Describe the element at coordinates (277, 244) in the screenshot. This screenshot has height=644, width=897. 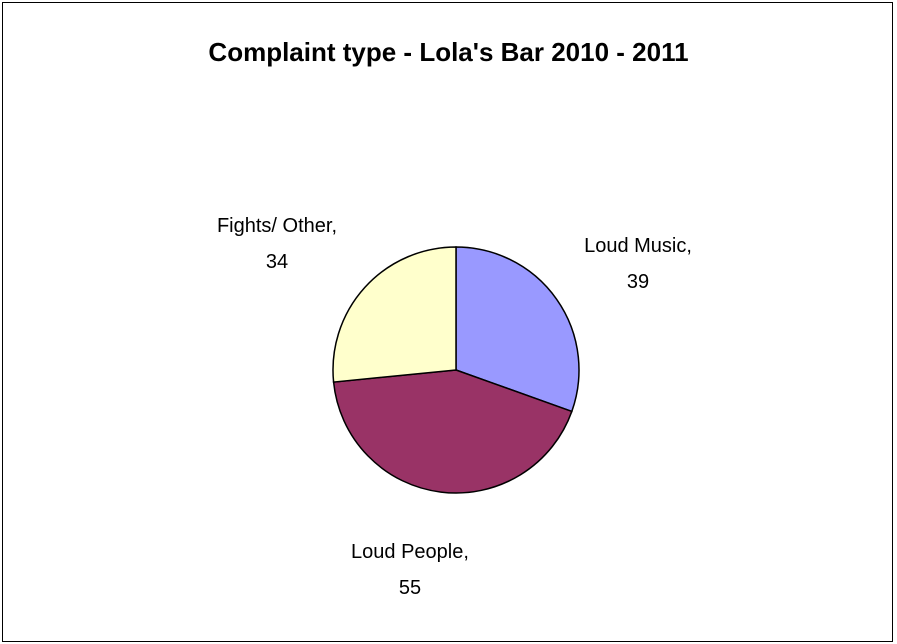
I see `slice-label: Fights/ Other, 34` at that location.